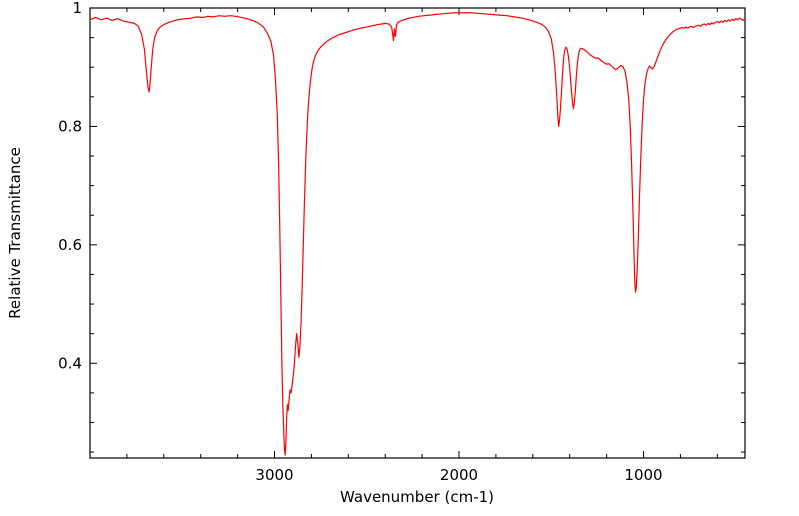 The image size is (799, 516). I want to click on x-axis-label: Wavenumber (cm-1), so click(417, 497).